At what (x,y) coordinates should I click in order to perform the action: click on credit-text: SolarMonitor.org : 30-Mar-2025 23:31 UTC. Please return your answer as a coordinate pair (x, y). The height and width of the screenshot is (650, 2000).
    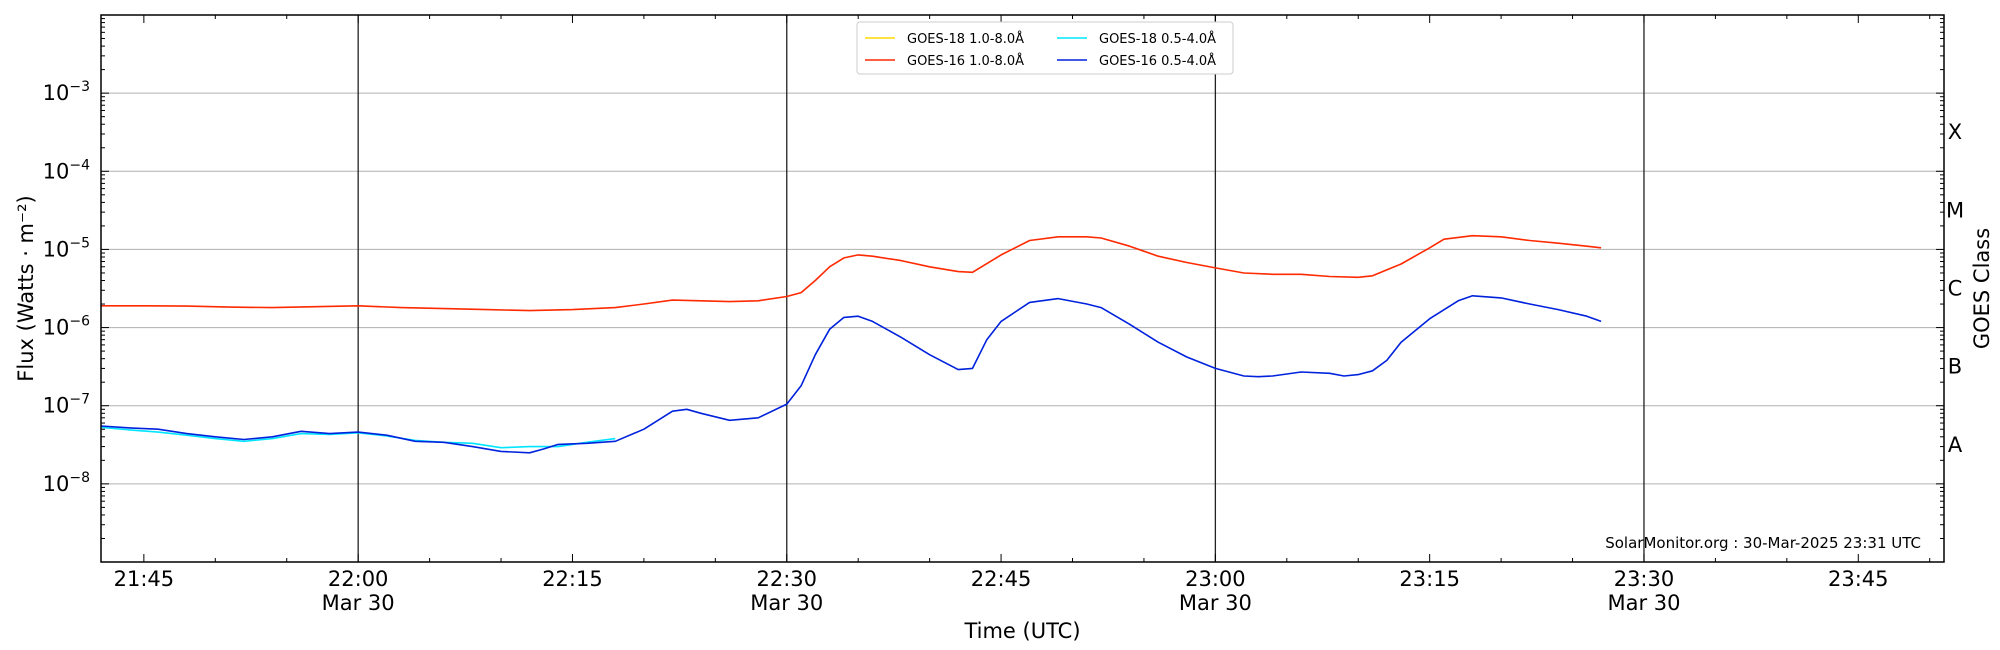
    Looking at the image, I should click on (1763, 543).